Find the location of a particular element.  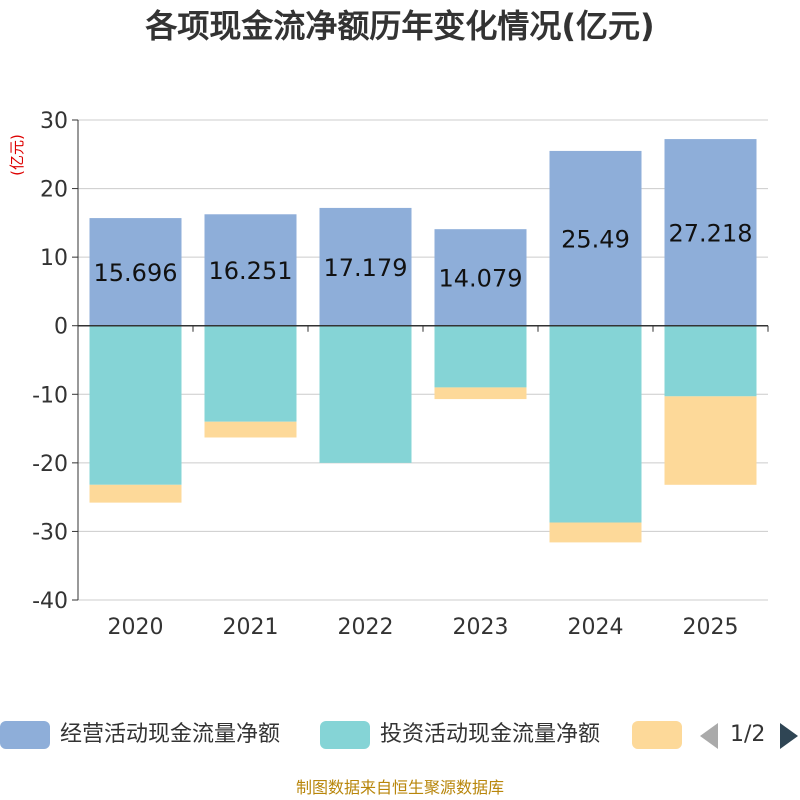

bar-2024-series0 is located at coordinates (595, 238).